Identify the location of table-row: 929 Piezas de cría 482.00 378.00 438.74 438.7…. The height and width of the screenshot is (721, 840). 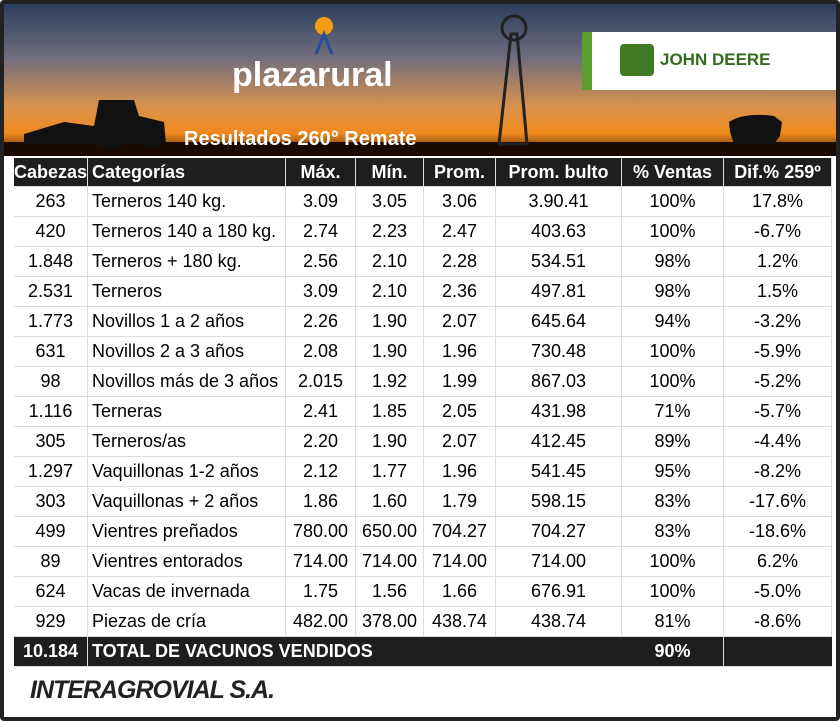
(423, 622).